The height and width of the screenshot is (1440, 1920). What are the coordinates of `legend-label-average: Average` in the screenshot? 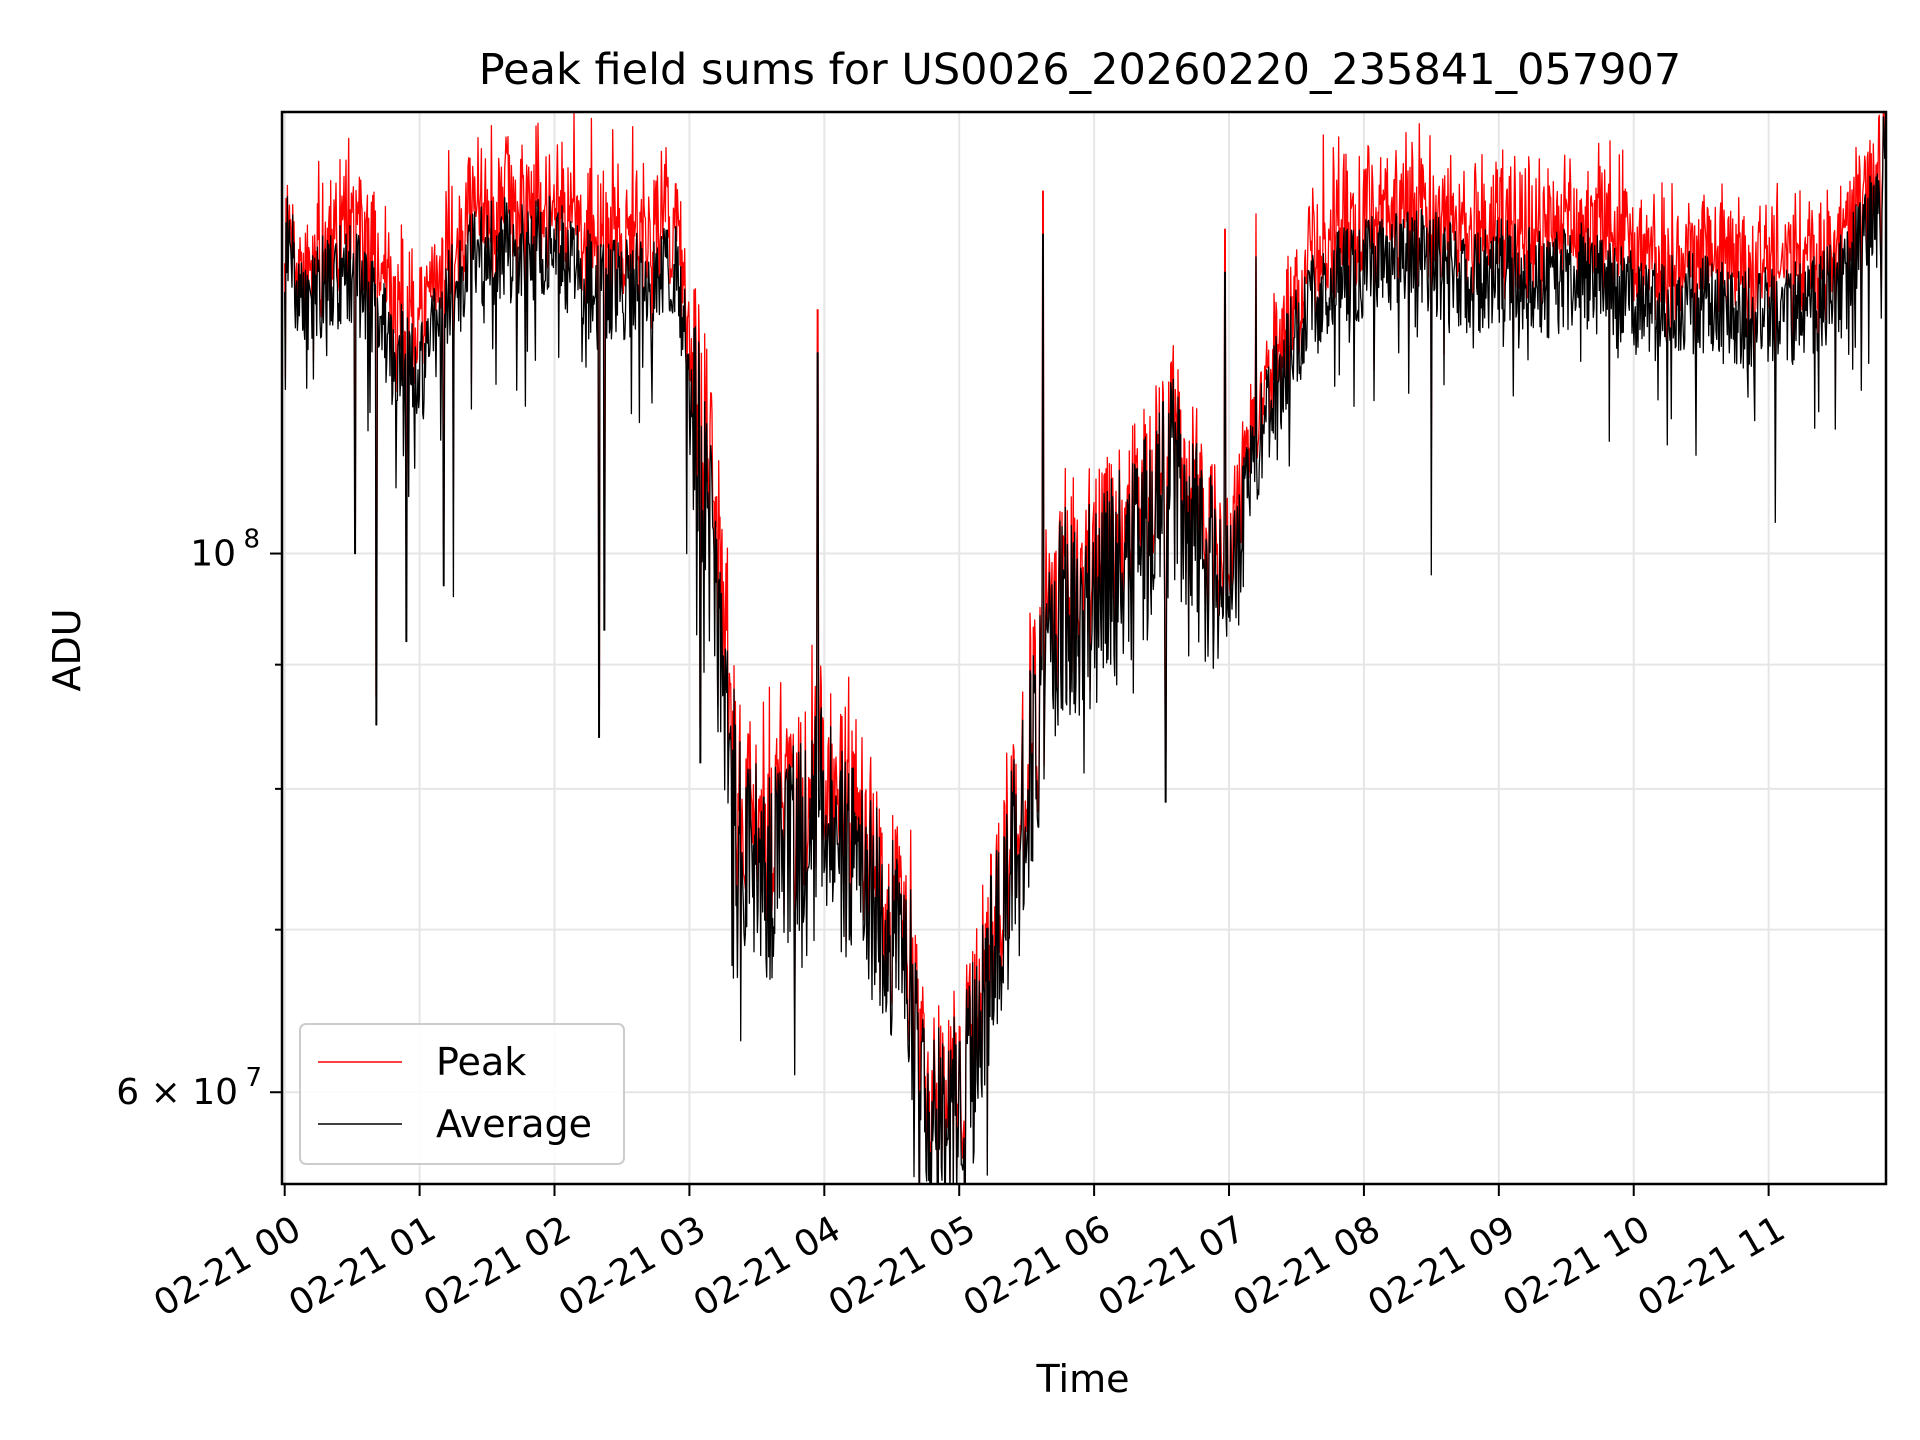 It's located at (514, 1124).